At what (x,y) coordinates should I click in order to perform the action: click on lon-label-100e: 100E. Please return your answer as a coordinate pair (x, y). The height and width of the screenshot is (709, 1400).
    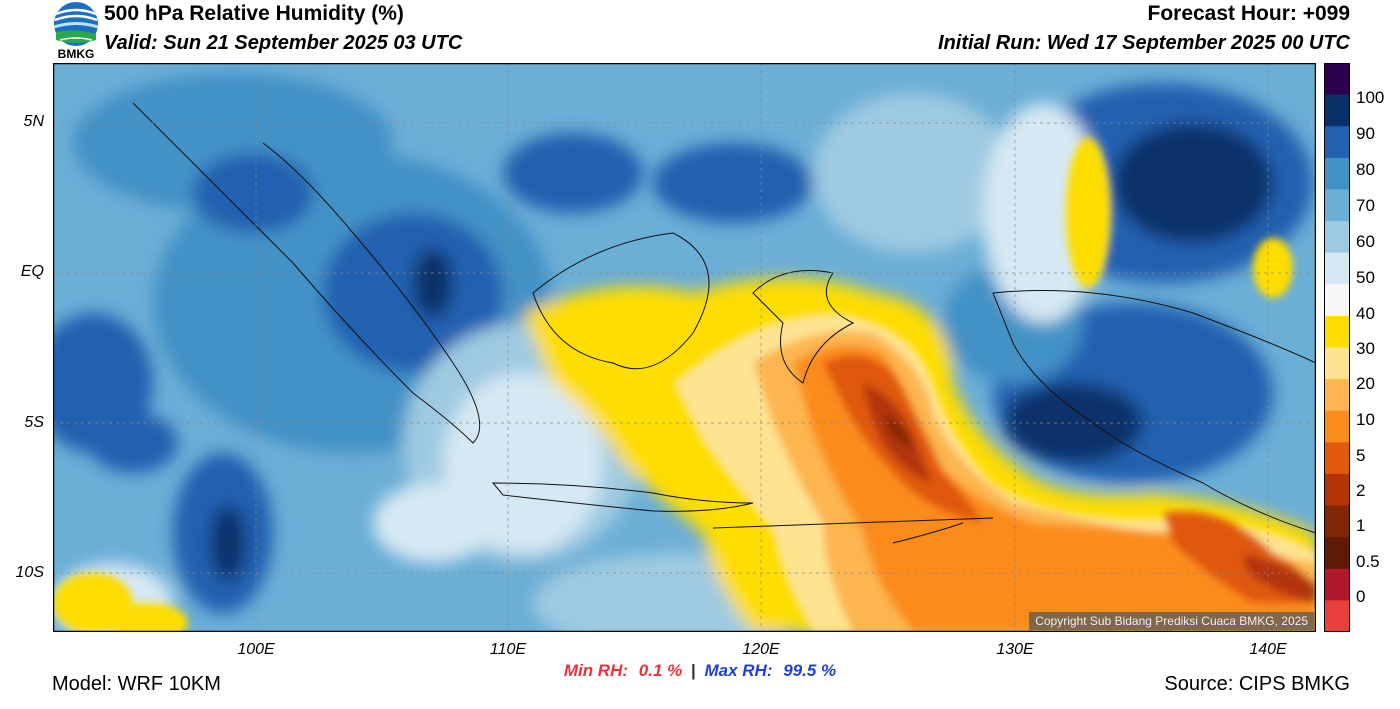
    Looking at the image, I should click on (256, 649).